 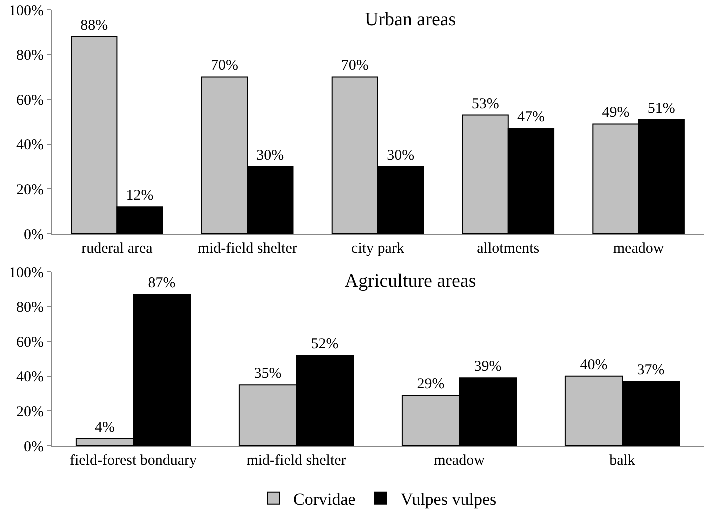 I want to click on x-tick-label: ruderal area, so click(x=118, y=249).